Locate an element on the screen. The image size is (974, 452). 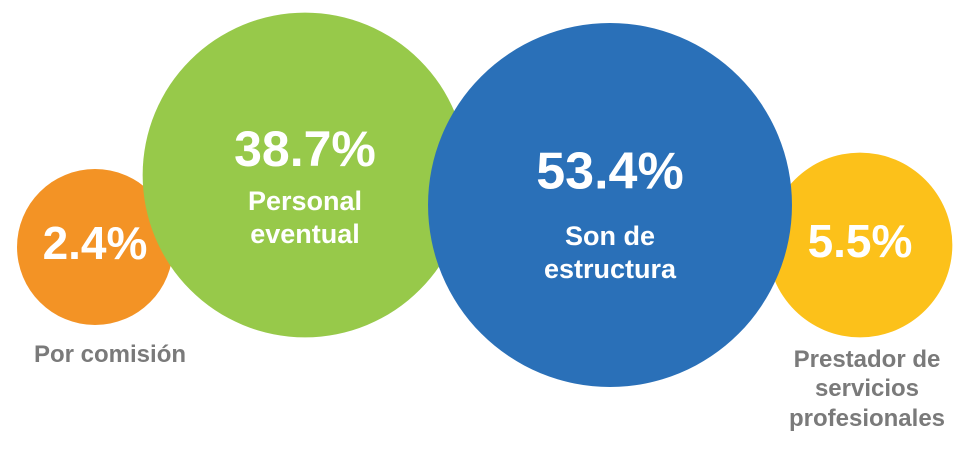
category-label: Prestador de servicios profesionales is located at coordinates (867, 389).